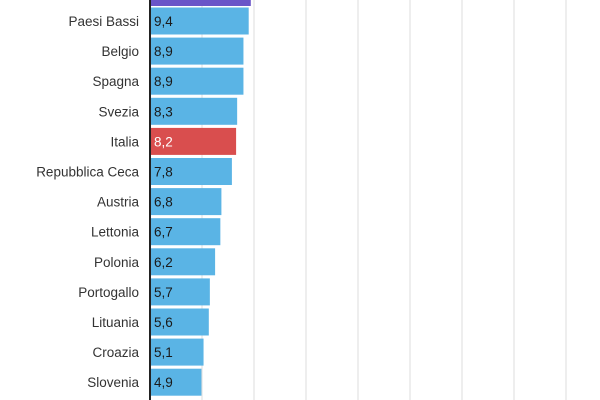 The height and width of the screenshot is (400, 600). What do you see at coordinates (163, 141) in the screenshot?
I see `value-label: 8,2` at bounding box center [163, 141].